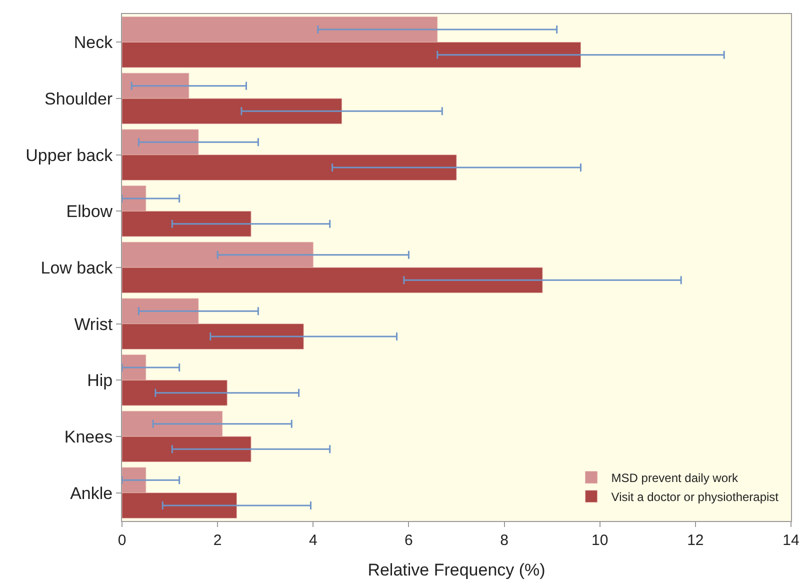 The width and height of the screenshot is (811, 588). I want to click on x-tick-label: 0, so click(122, 540).